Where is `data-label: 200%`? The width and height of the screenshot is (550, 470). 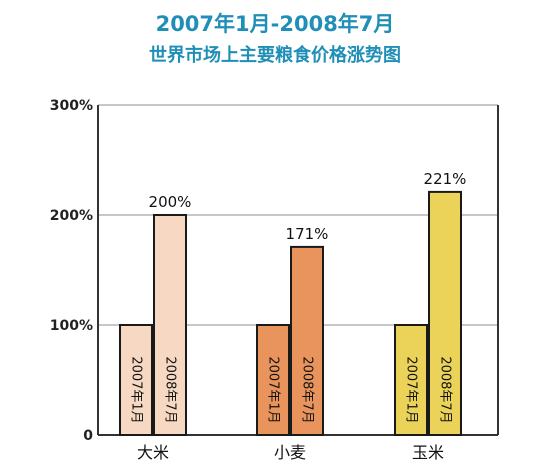
data-label: 200% is located at coordinates (170, 202).